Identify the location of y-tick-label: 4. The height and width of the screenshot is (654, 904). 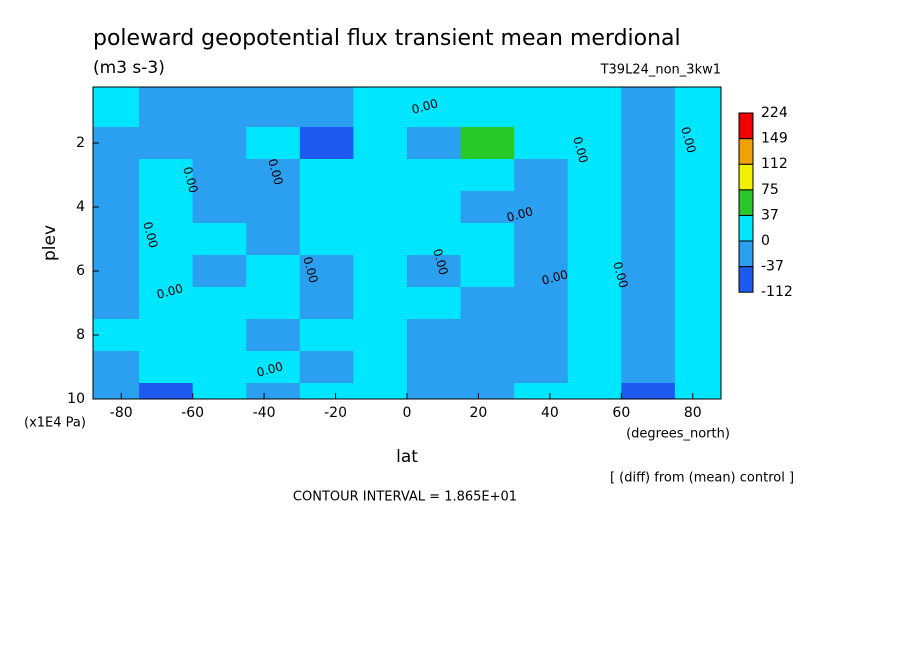
(80, 207).